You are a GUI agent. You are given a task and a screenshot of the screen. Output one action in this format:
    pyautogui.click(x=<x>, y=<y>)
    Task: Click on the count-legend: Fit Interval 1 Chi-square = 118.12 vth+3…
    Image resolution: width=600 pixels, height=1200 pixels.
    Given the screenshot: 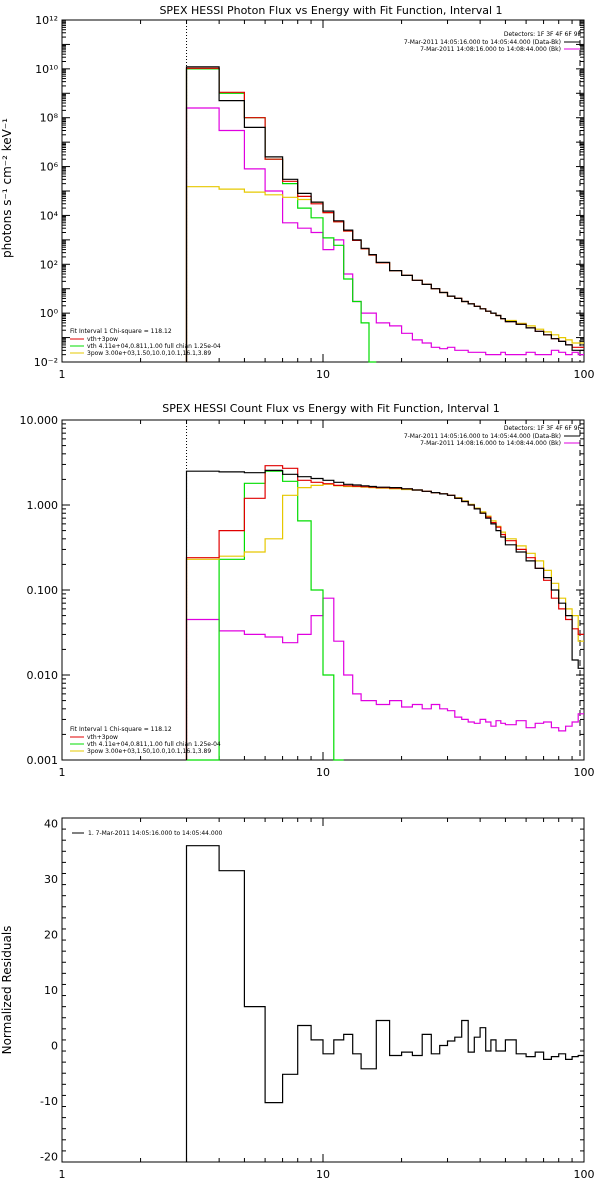 What is the action you would take?
    pyautogui.click(x=145, y=740)
    